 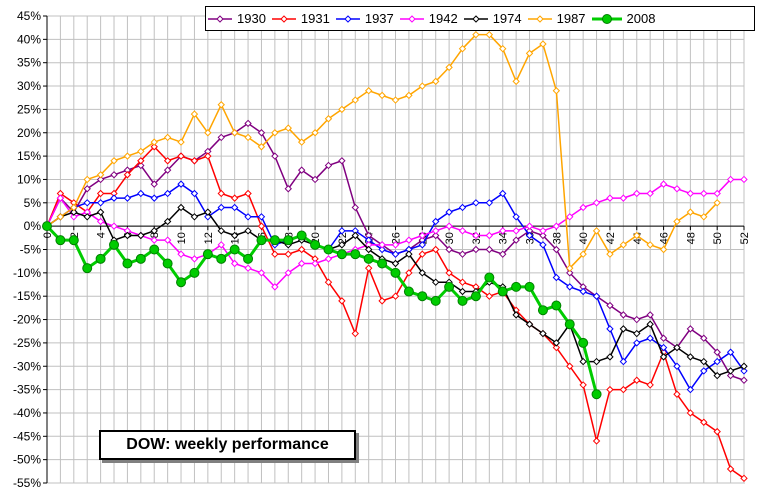 What do you see at coordinates (209, 238) in the screenshot?
I see `x-tick-label: 12` at bounding box center [209, 238].